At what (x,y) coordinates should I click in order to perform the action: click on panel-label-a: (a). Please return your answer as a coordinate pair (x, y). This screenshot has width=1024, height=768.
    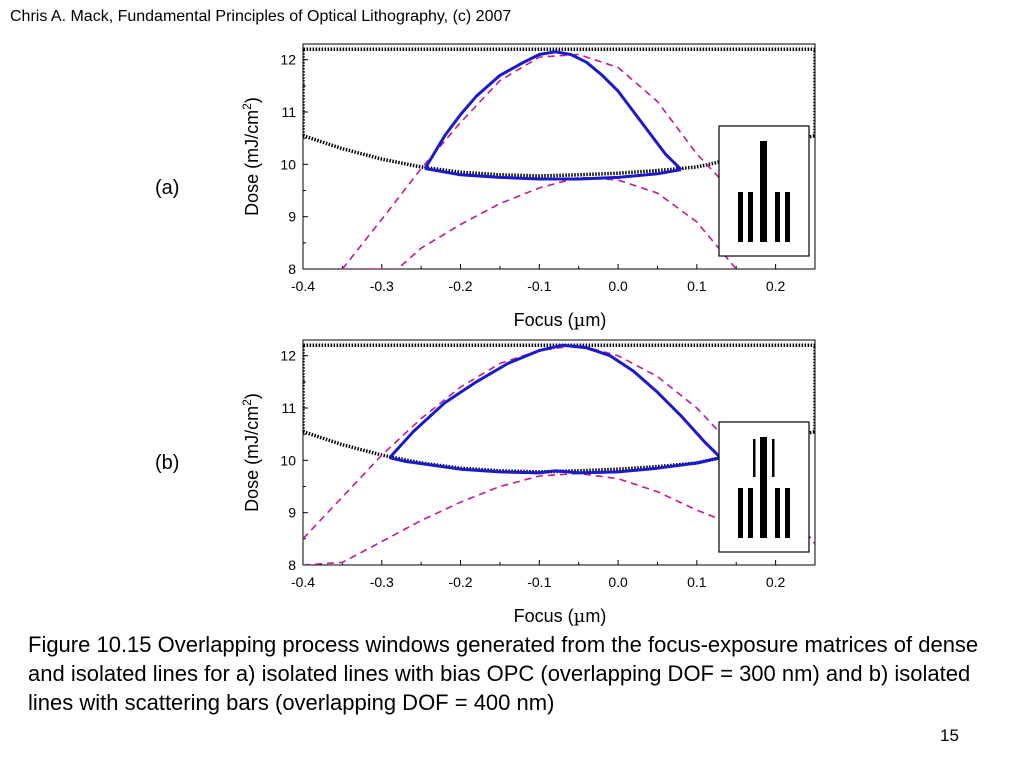
    Looking at the image, I should click on (167, 188).